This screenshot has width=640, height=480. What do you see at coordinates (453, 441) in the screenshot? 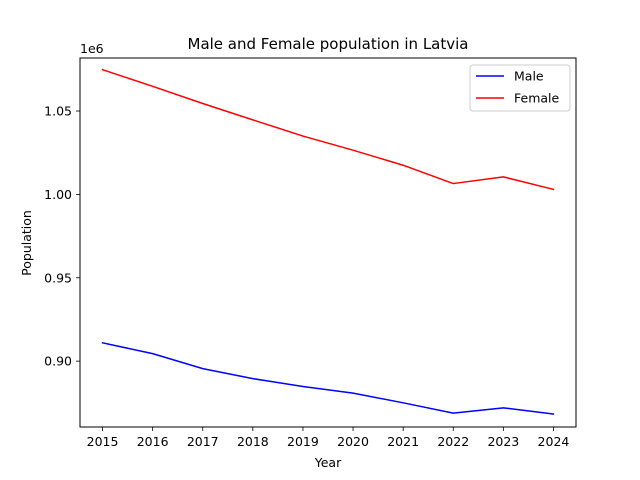
I see `x-tick-label: 2022` at bounding box center [453, 441].